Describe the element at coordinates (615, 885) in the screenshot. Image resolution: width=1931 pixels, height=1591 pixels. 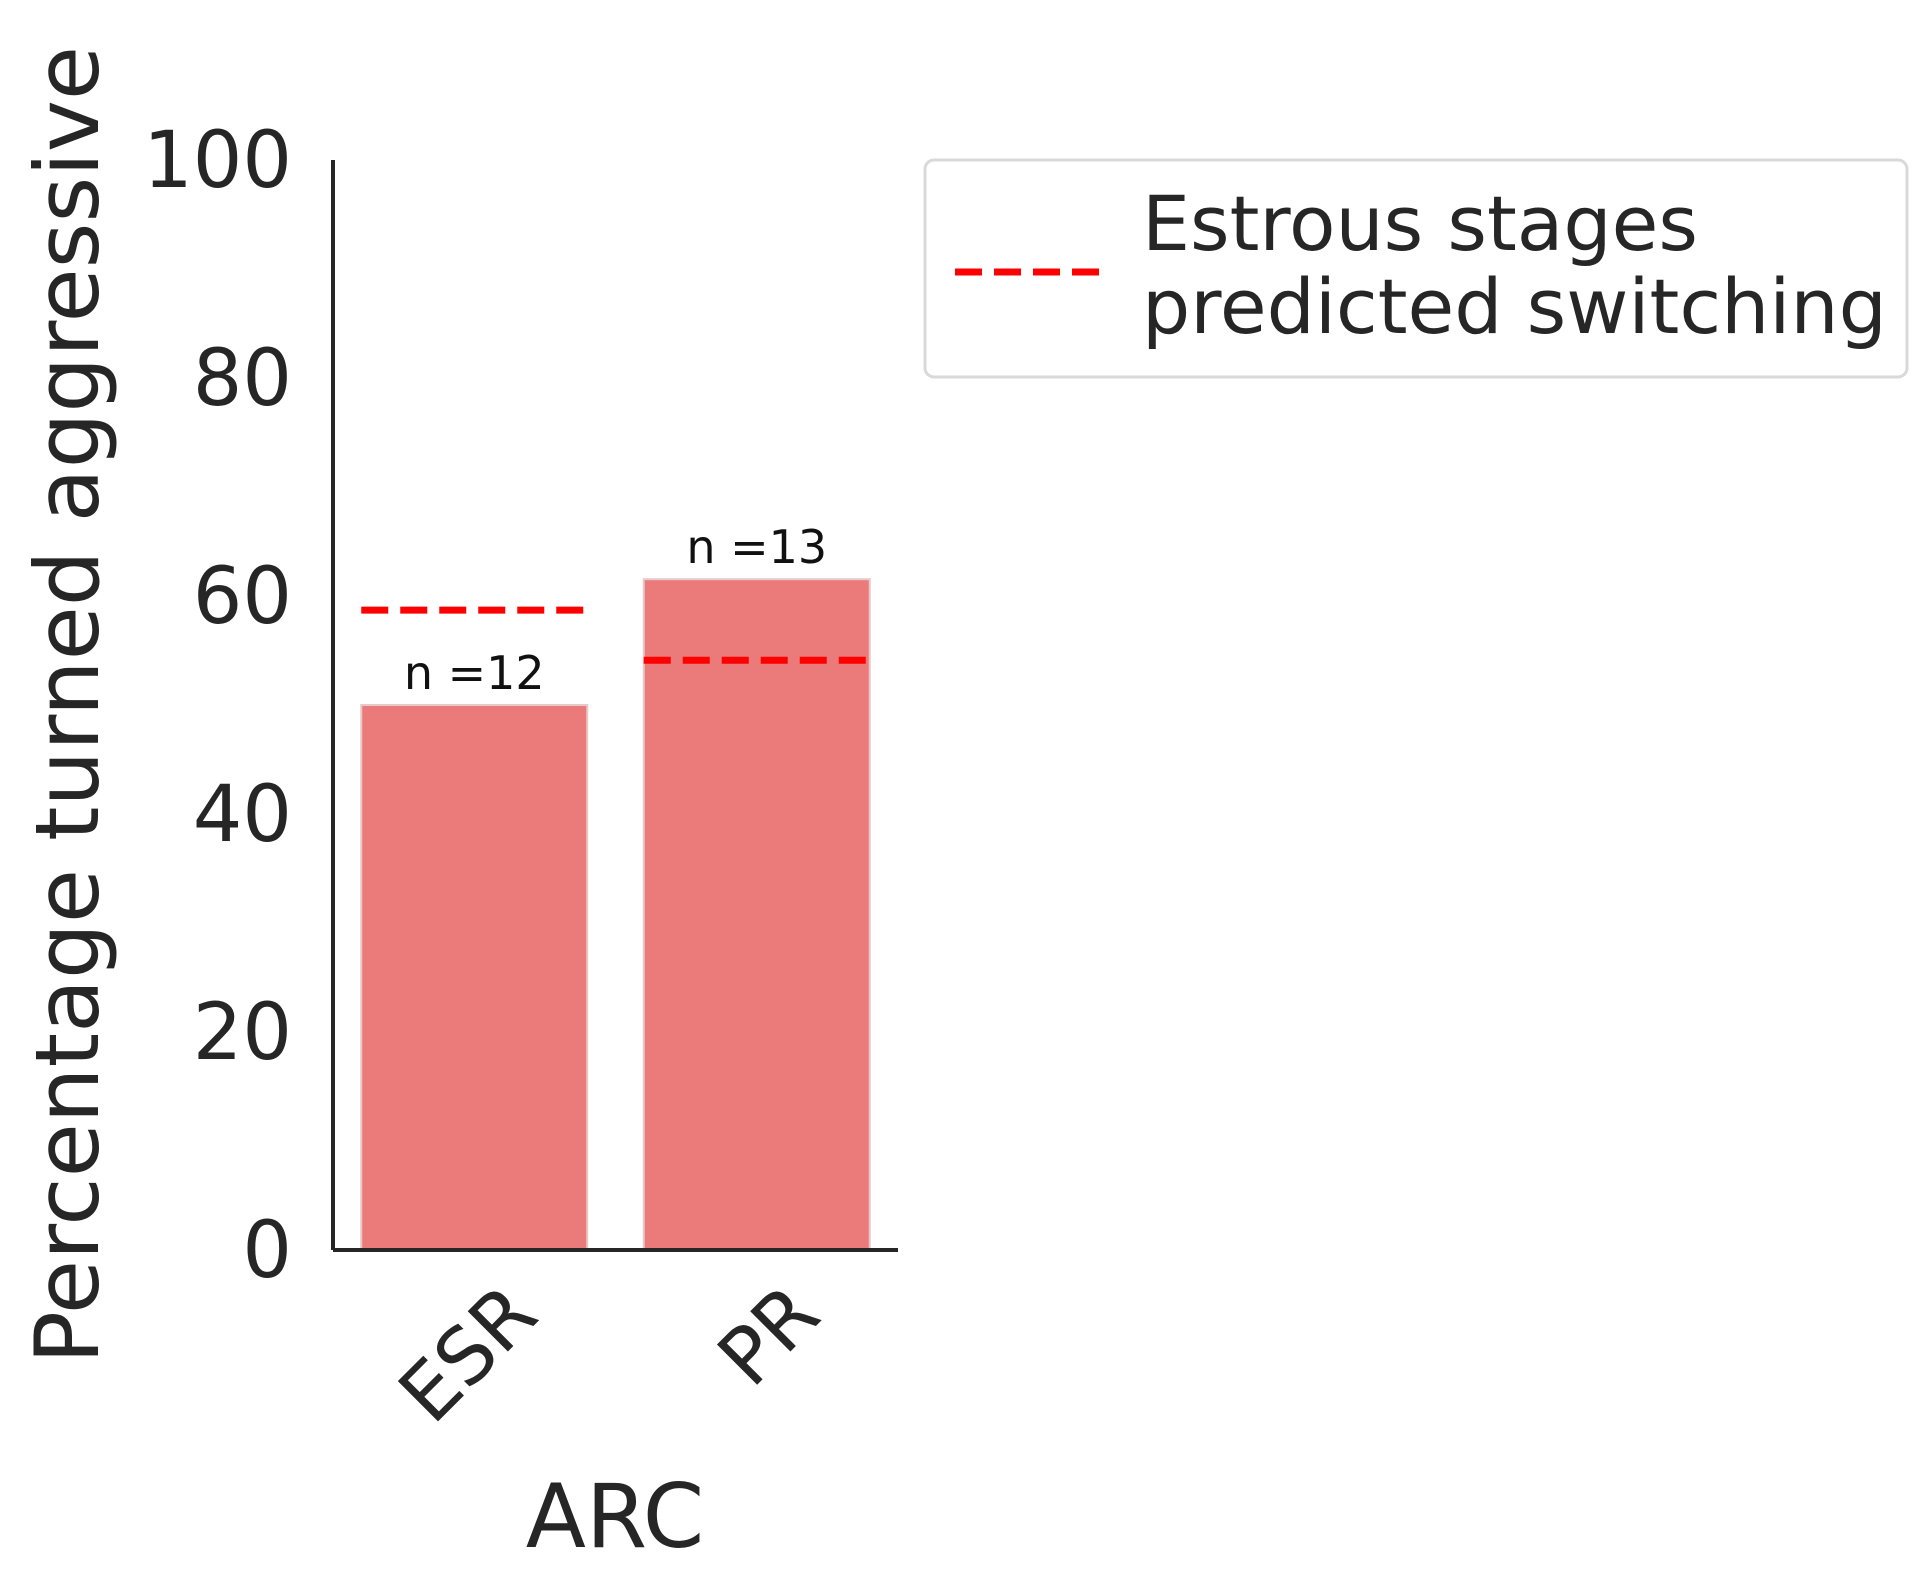
I see `plot-area: n =12 n =13` at that location.